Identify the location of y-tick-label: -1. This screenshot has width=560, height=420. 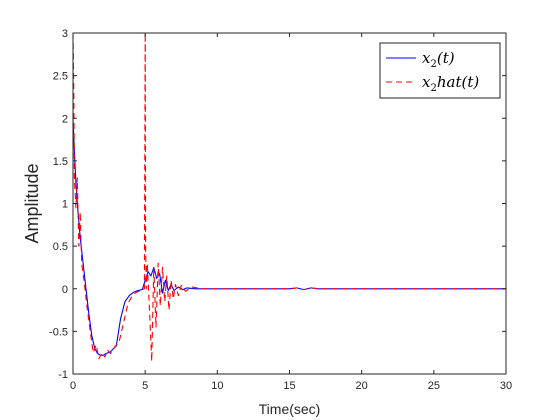
(63, 375).